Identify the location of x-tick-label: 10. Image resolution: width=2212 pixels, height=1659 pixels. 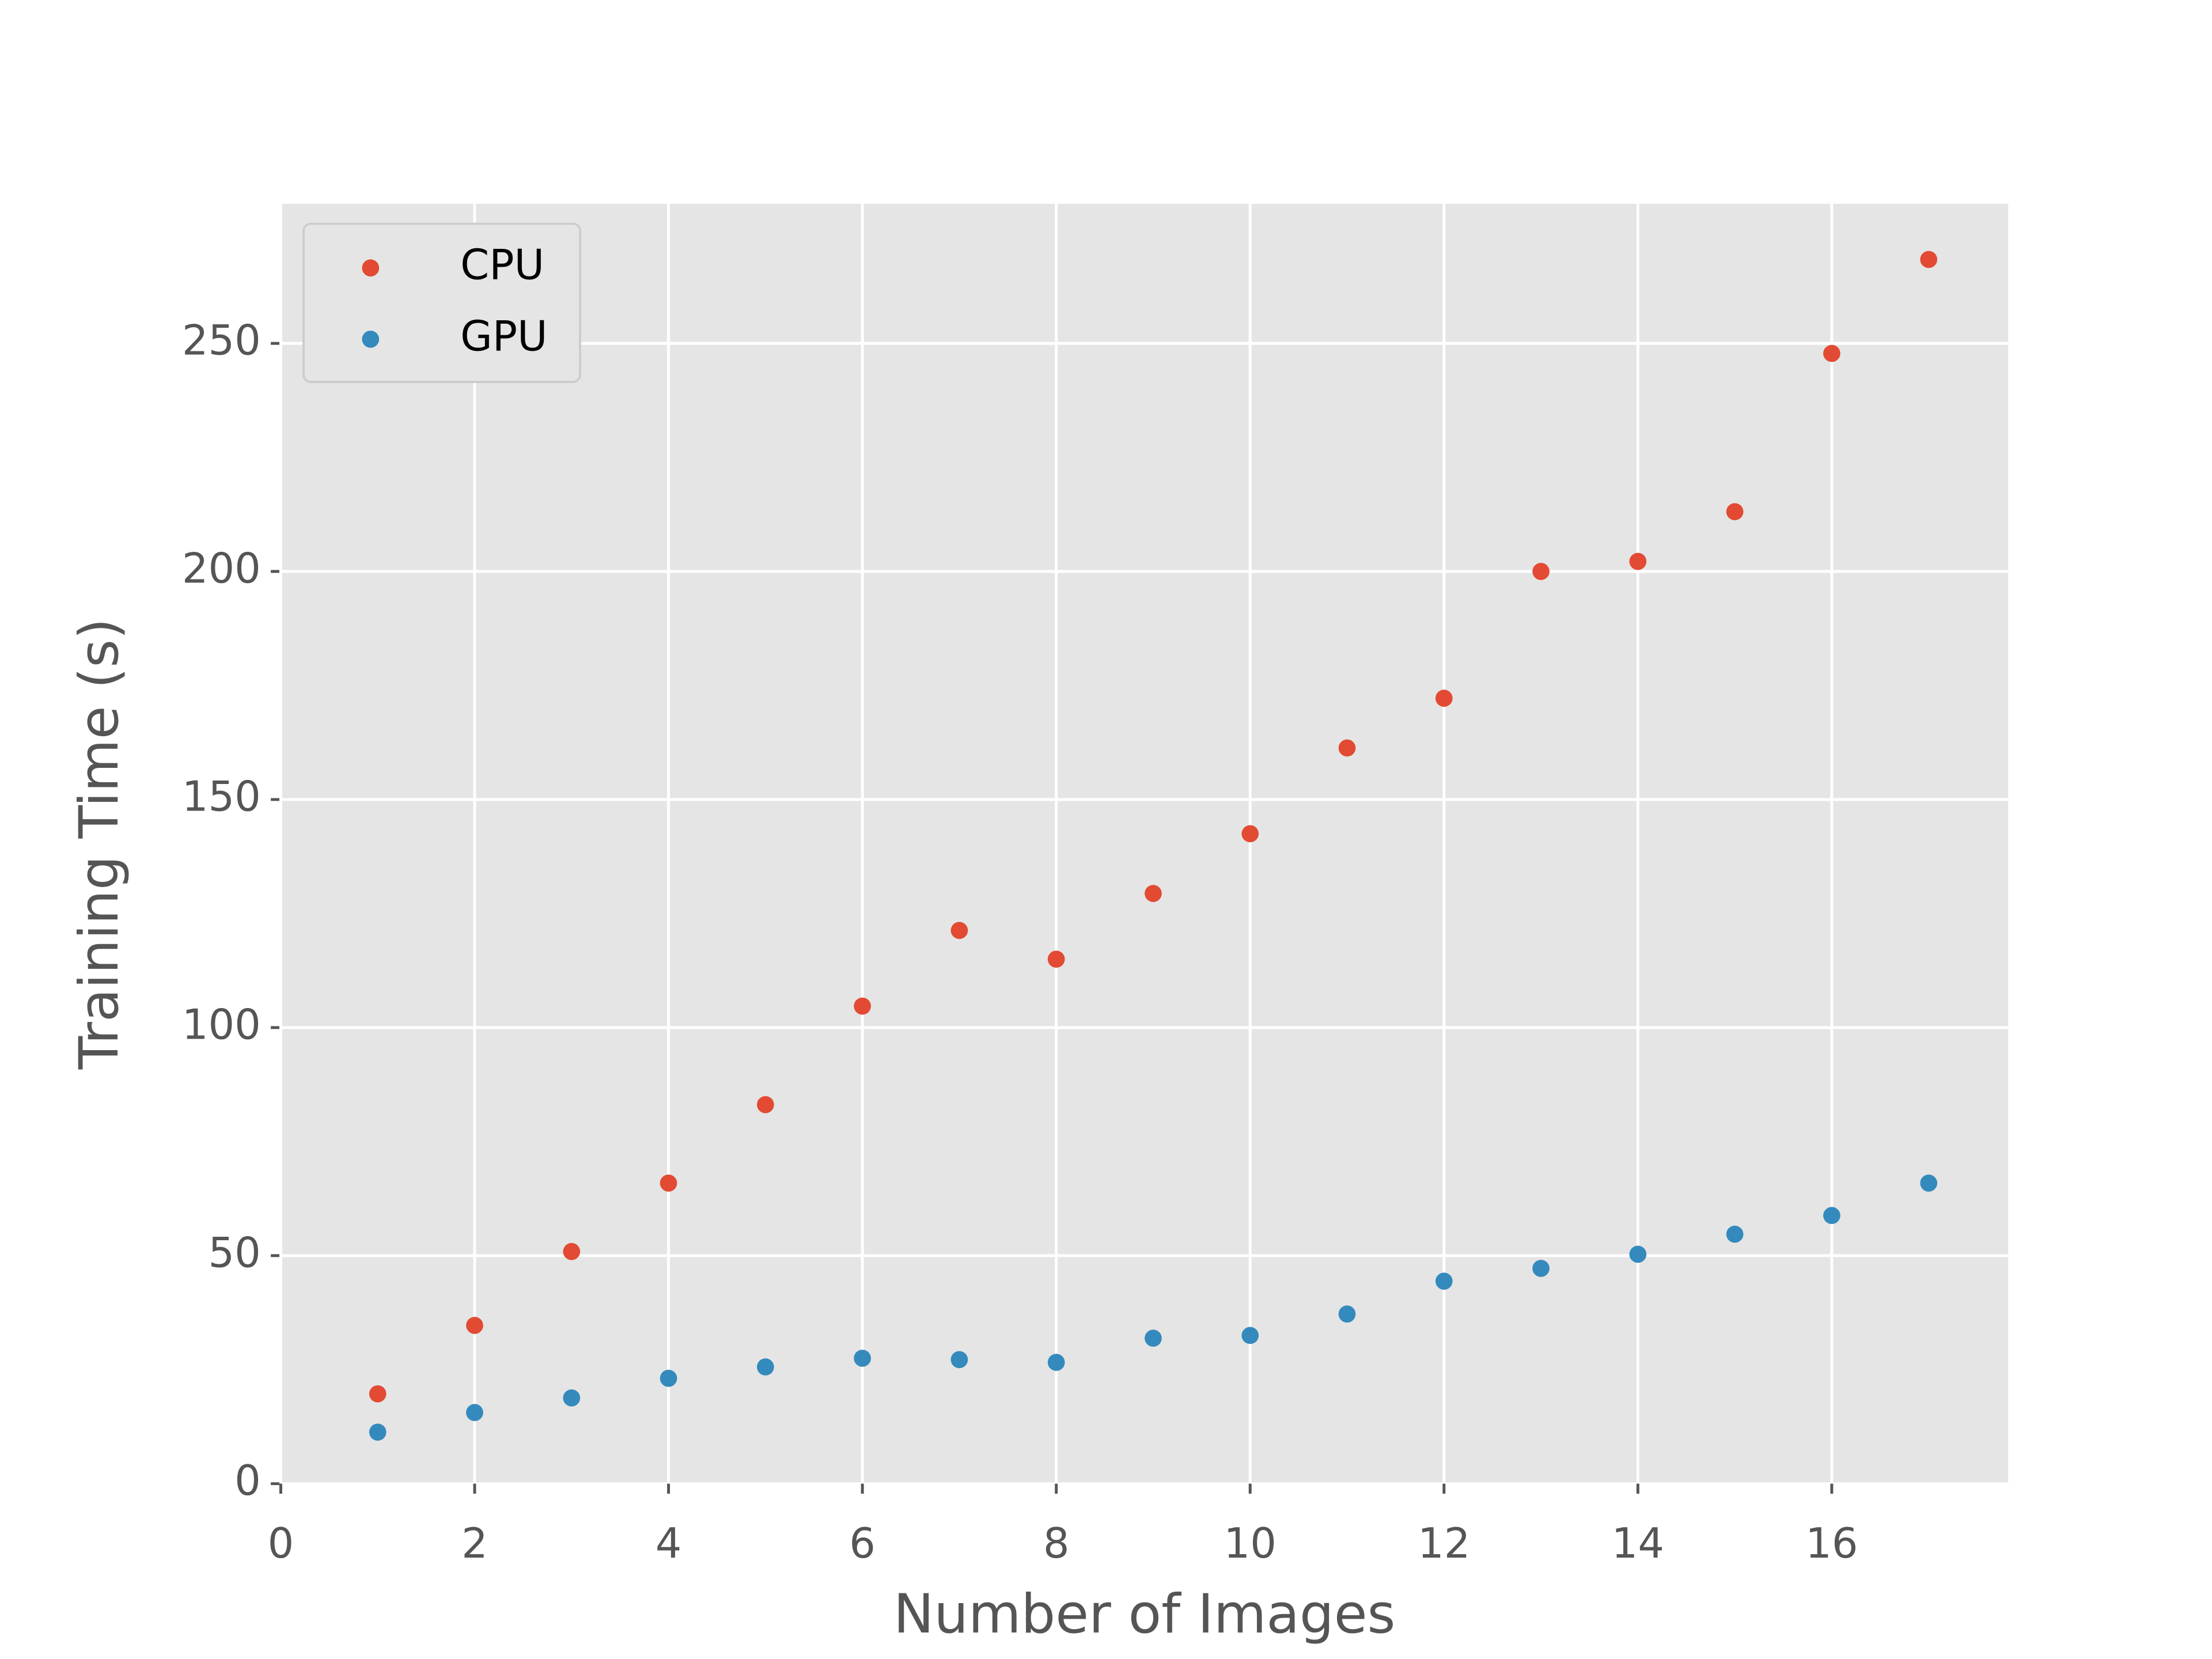
(1250, 1543).